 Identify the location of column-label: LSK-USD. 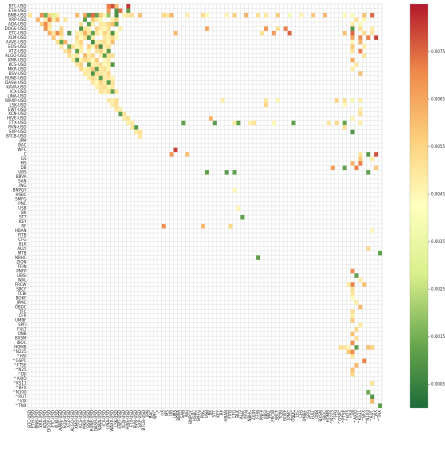
(115, 418).